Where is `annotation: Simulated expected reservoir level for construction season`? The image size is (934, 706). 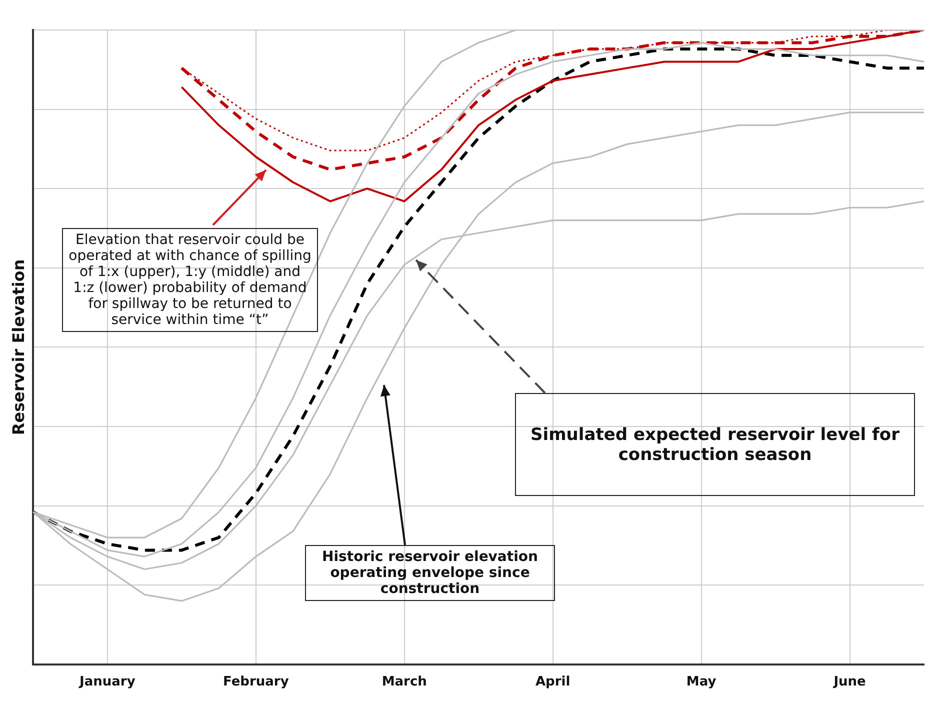
annotation: Simulated expected reservoir level for construction season is located at coordinates (715, 444).